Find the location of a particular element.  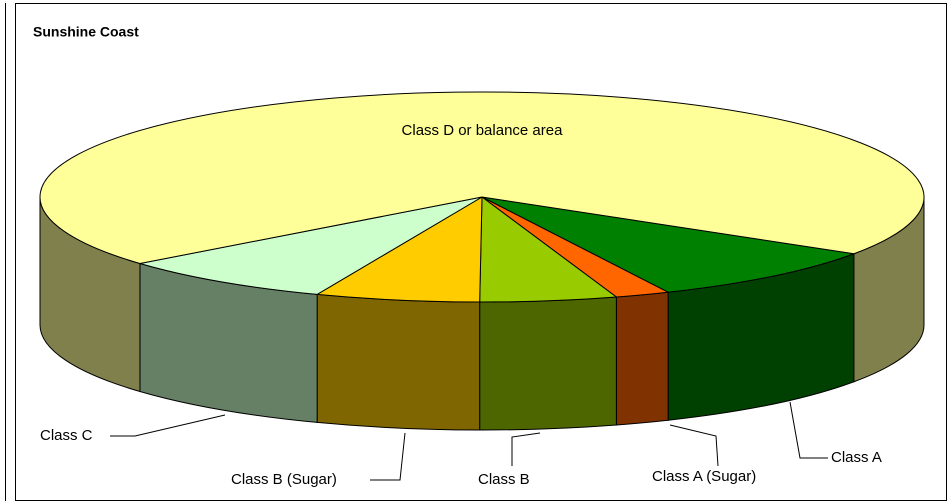

chart-title: Sunshine Coast is located at coordinates (86, 32).